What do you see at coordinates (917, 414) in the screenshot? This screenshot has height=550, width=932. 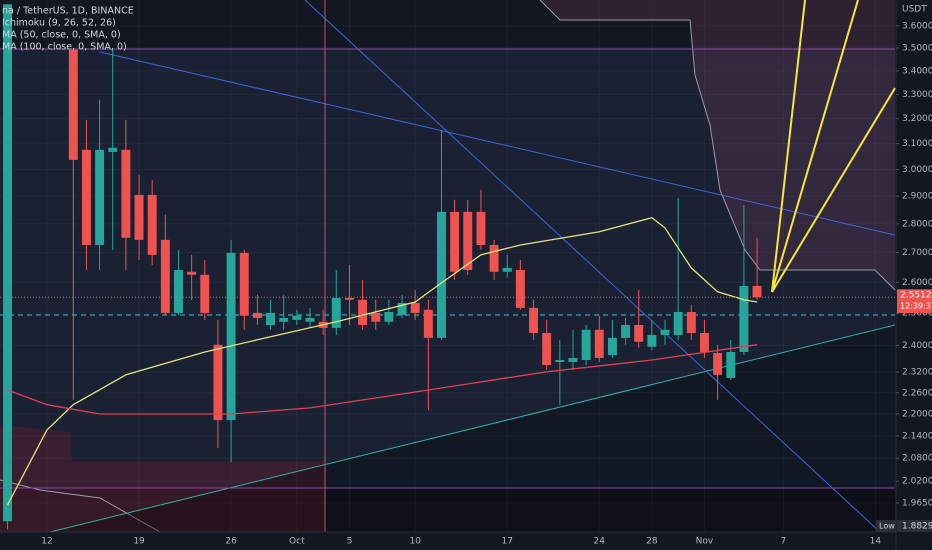 I see `y-tick-label: 2.2000` at bounding box center [917, 414].